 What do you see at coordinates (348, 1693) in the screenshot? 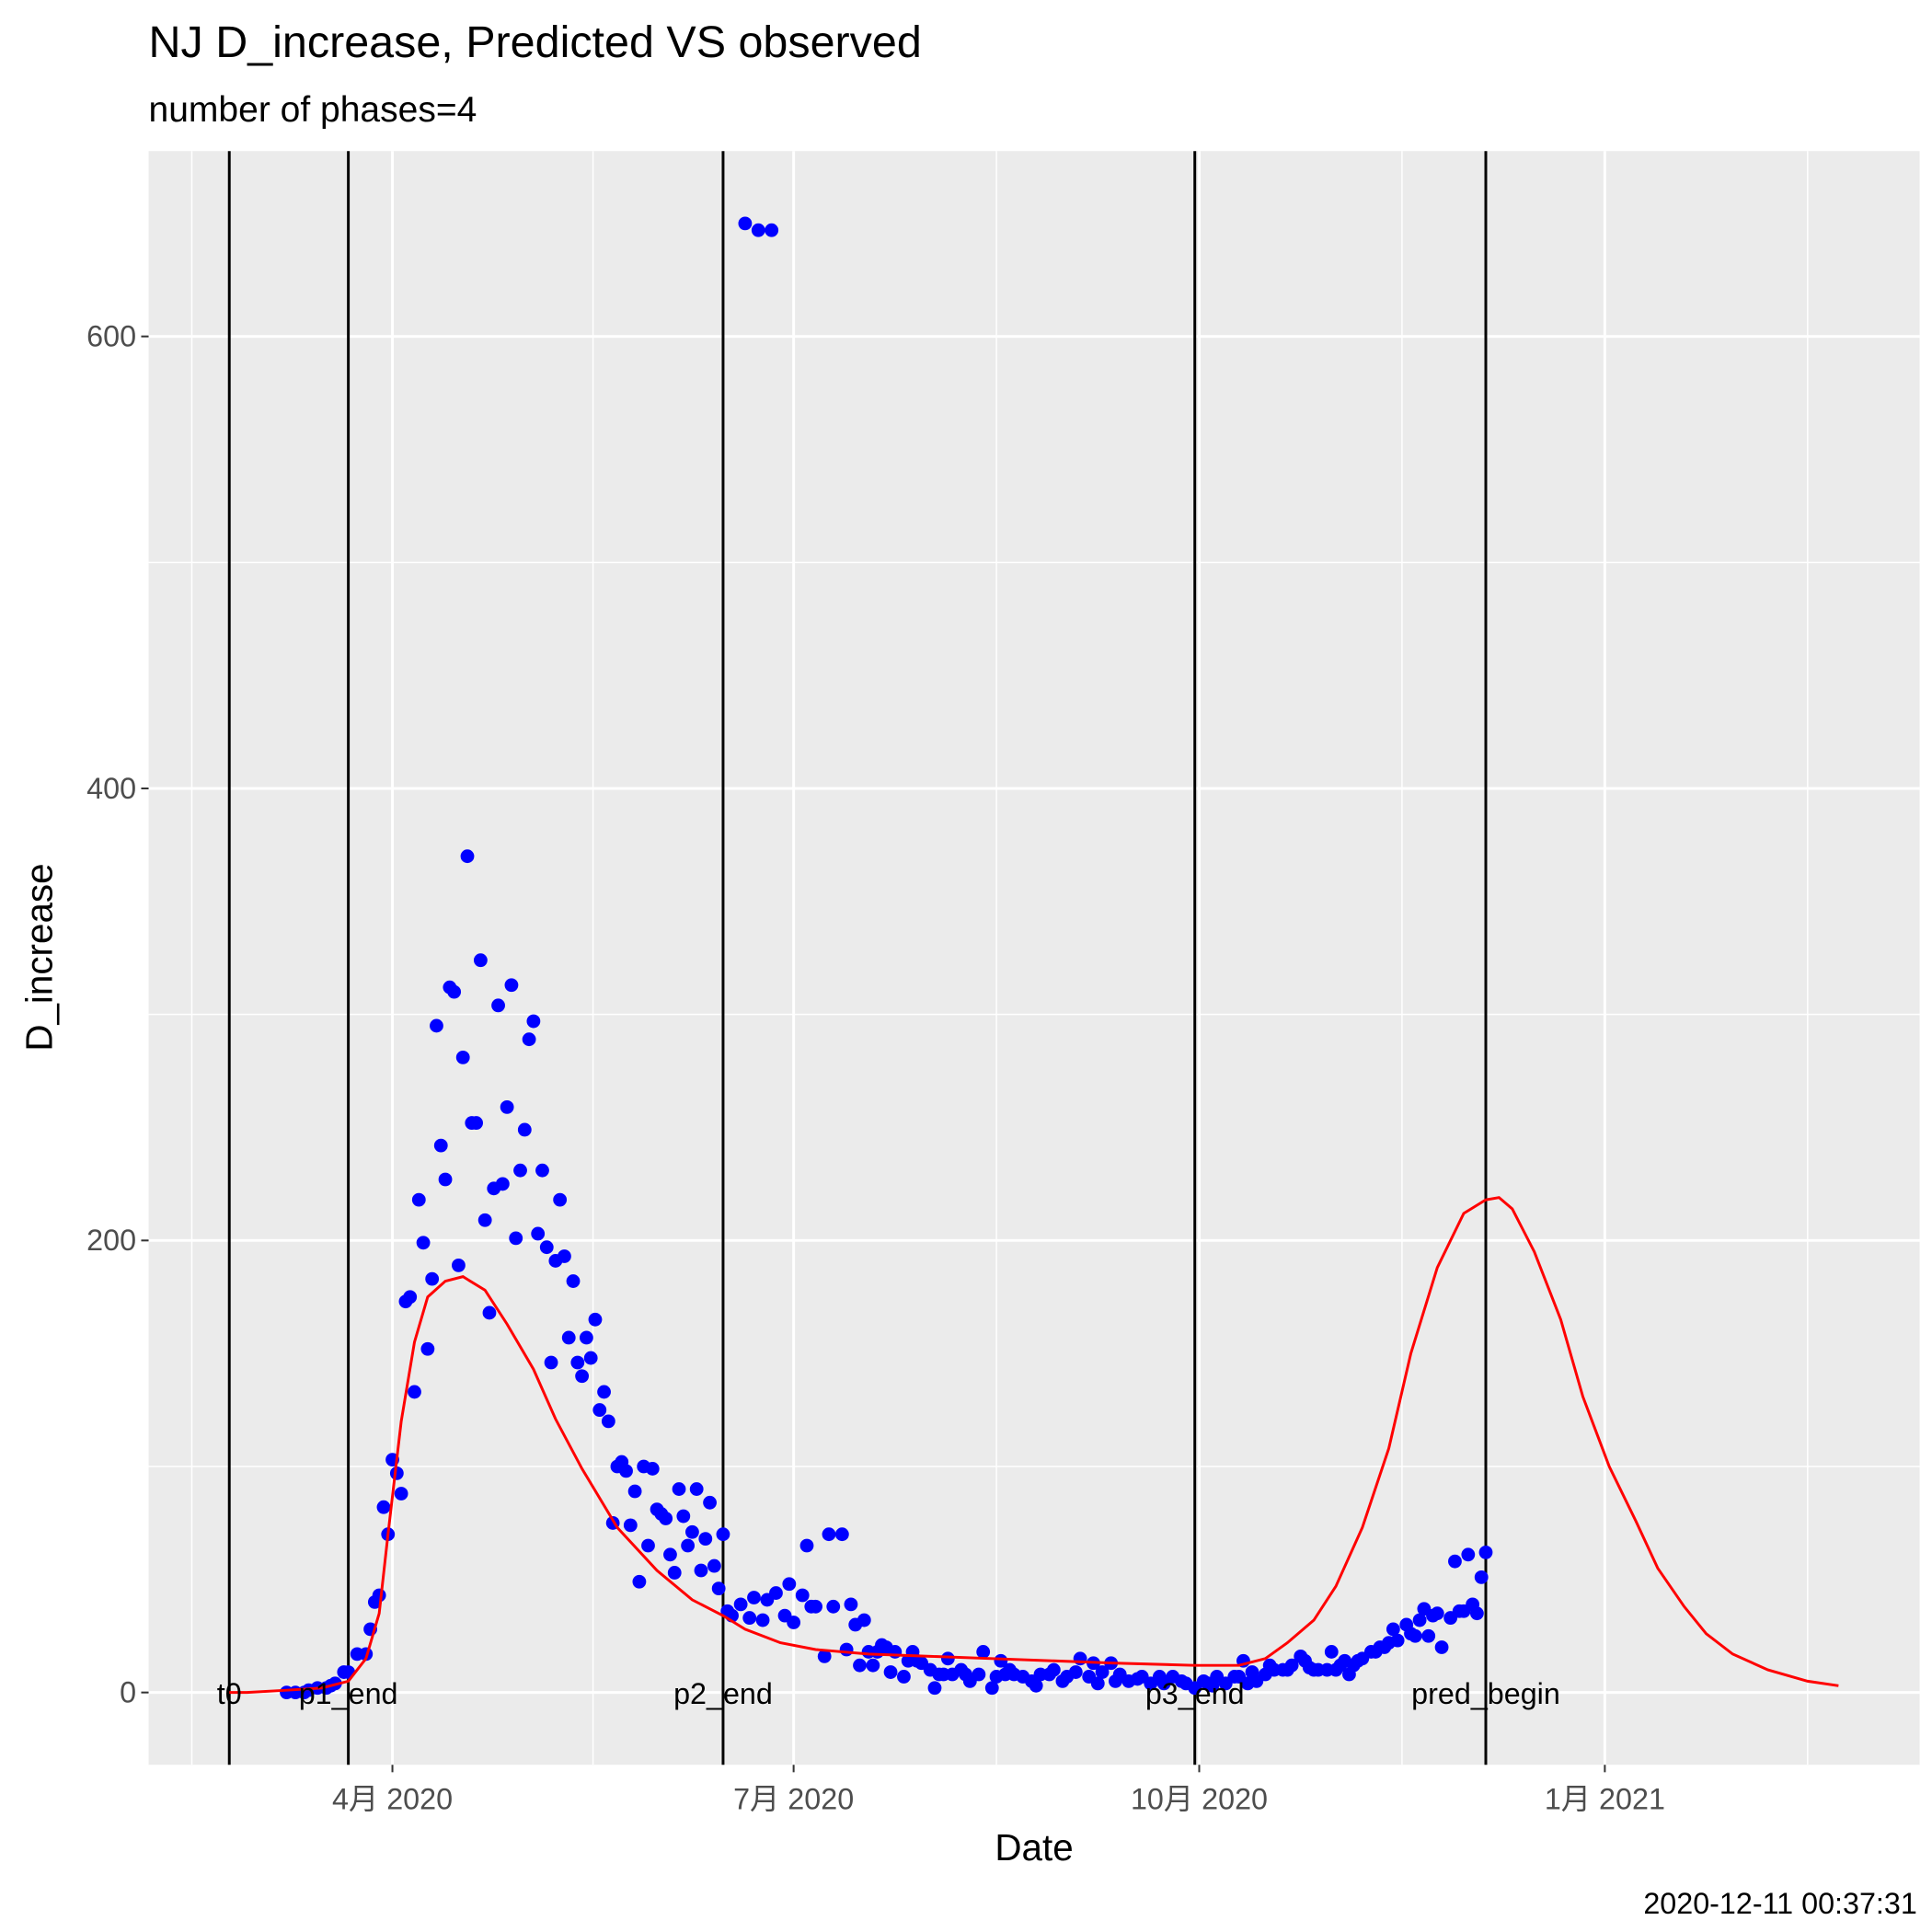
I see `phase-label: p1_end` at bounding box center [348, 1693].